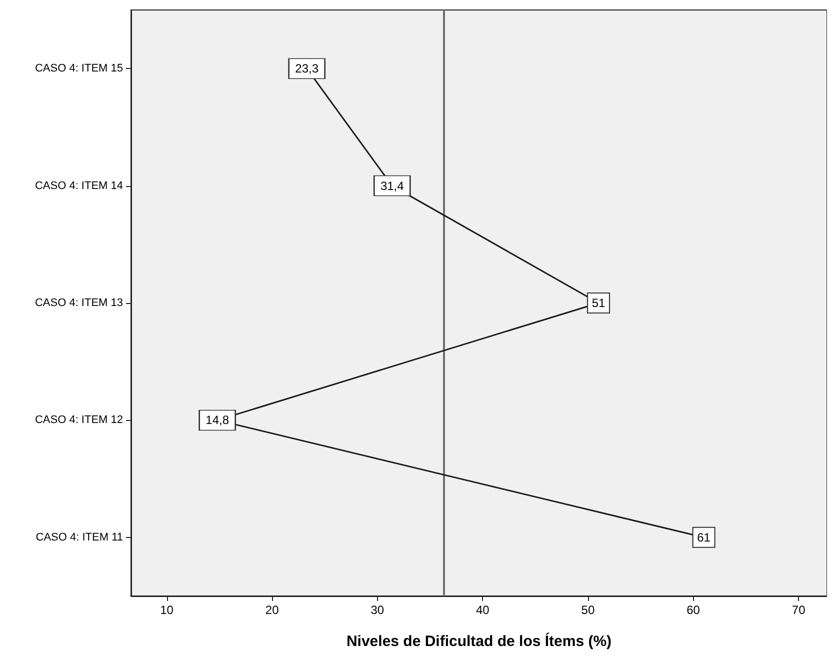 The height and width of the screenshot is (664, 835). Describe the element at coordinates (78, 68) in the screenshot. I see `y-tick-label: CASO 4: ITEM 15` at that location.